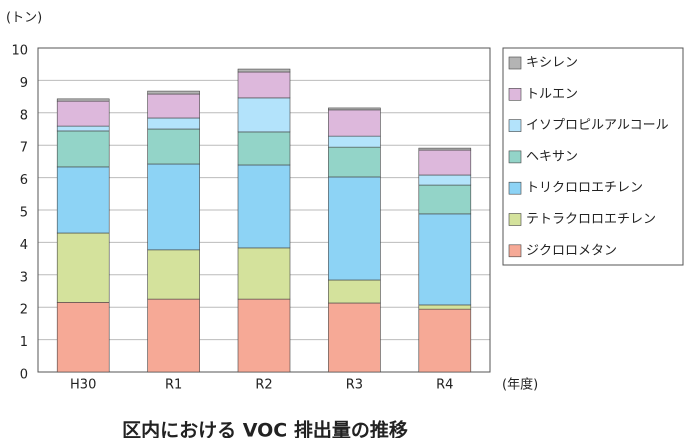  I want to click on y-tick-label: 1, so click(24, 342).